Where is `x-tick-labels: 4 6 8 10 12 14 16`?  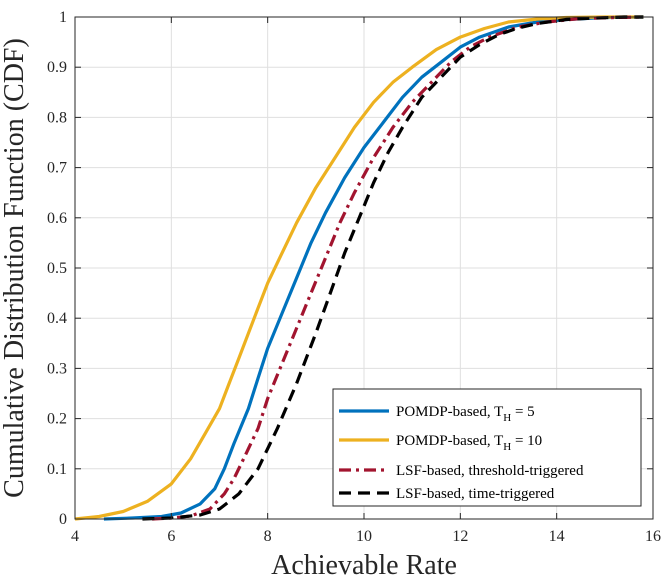 x-tick-labels: 4 6 8 10 12 14 16 is located at coordinates (366, 536).